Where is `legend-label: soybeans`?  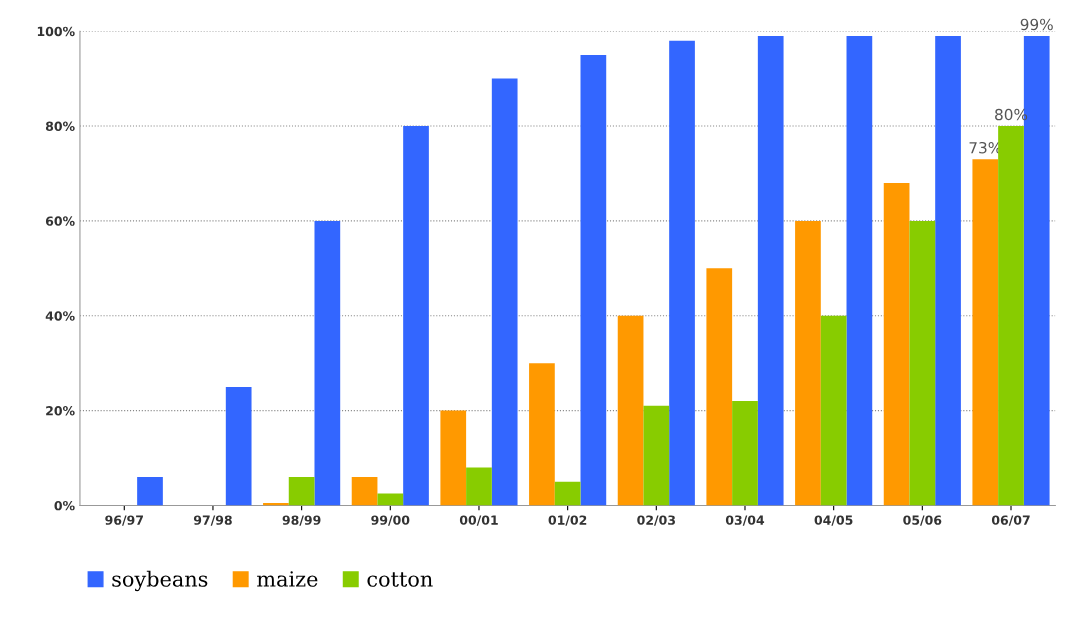 legend-label: soybeans is located at coordinates (160, 581).